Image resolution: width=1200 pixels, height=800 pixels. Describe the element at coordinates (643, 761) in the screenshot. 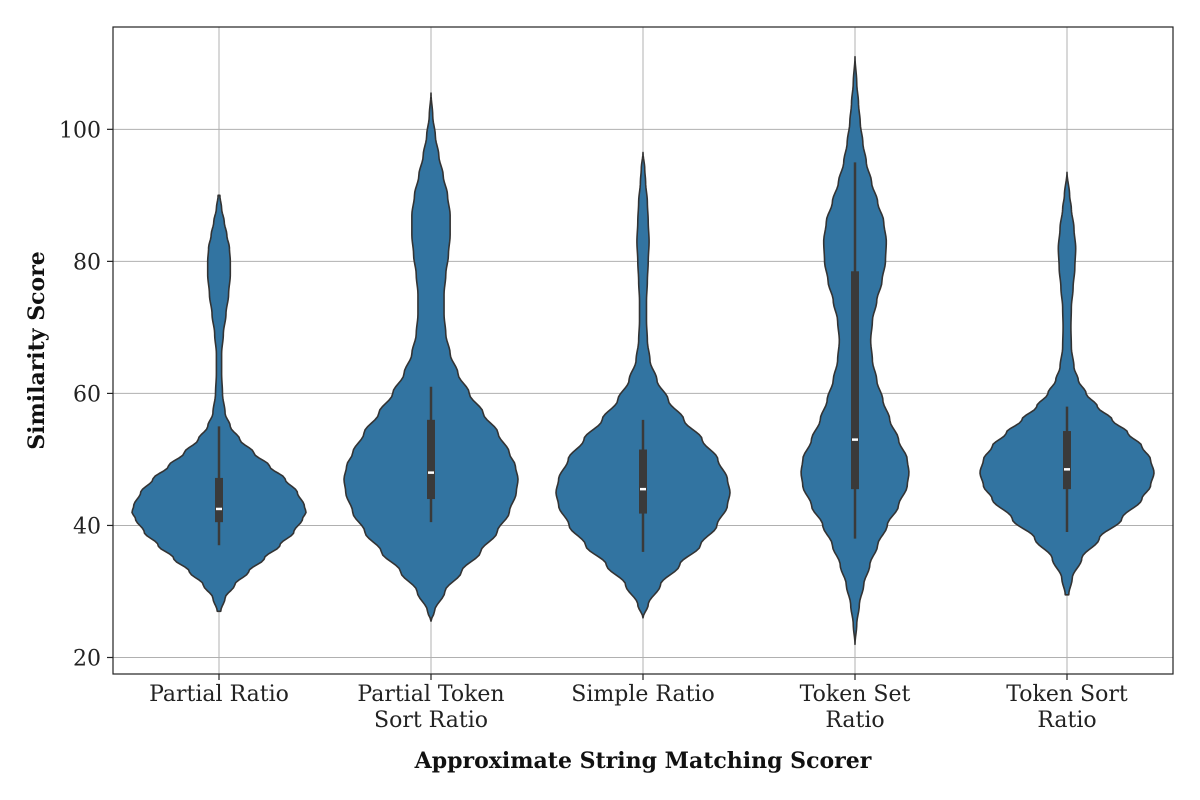

I see `x-axis-label: Approximate String Matching Scorer` at that location.